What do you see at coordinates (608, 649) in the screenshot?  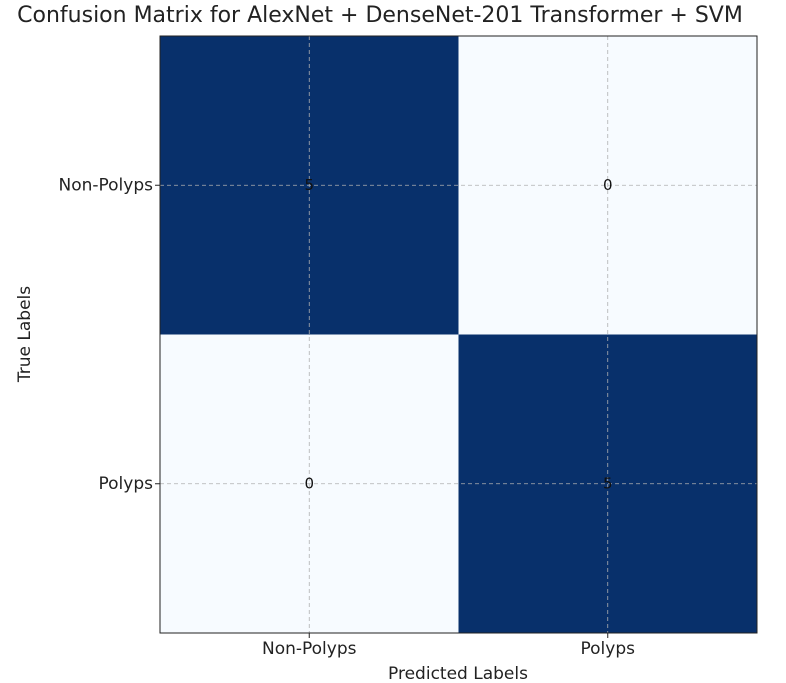 I see `x-tick-label: Polyps` at bounding box center [608, 649].